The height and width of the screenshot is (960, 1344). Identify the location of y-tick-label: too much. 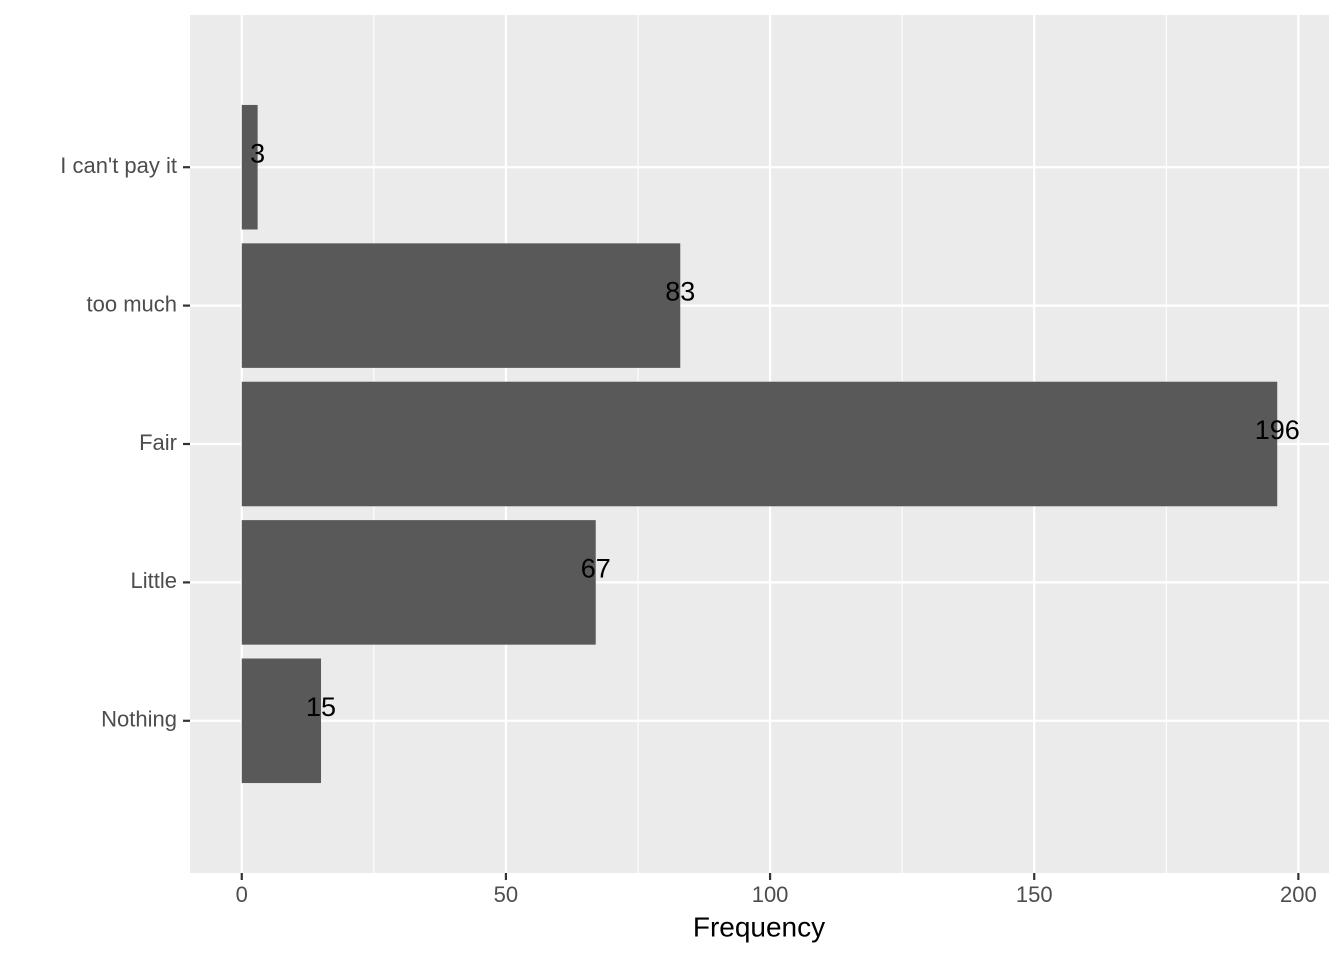
(132, 303).